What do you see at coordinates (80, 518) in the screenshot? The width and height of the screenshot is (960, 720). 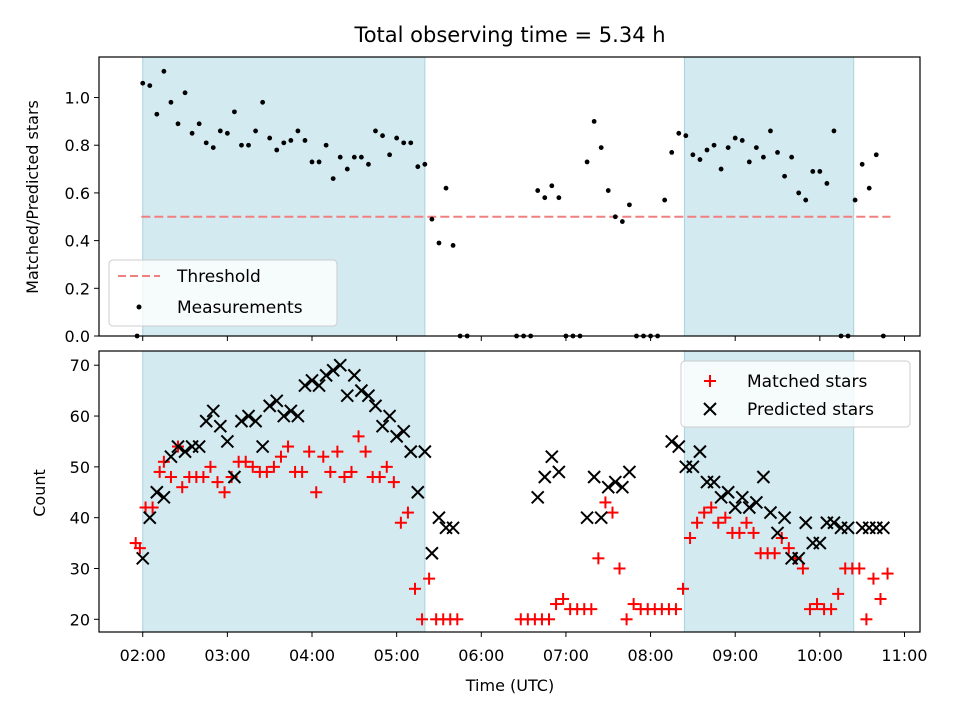 I see `y-tick-label: 40` at bounding box center [80, 518].